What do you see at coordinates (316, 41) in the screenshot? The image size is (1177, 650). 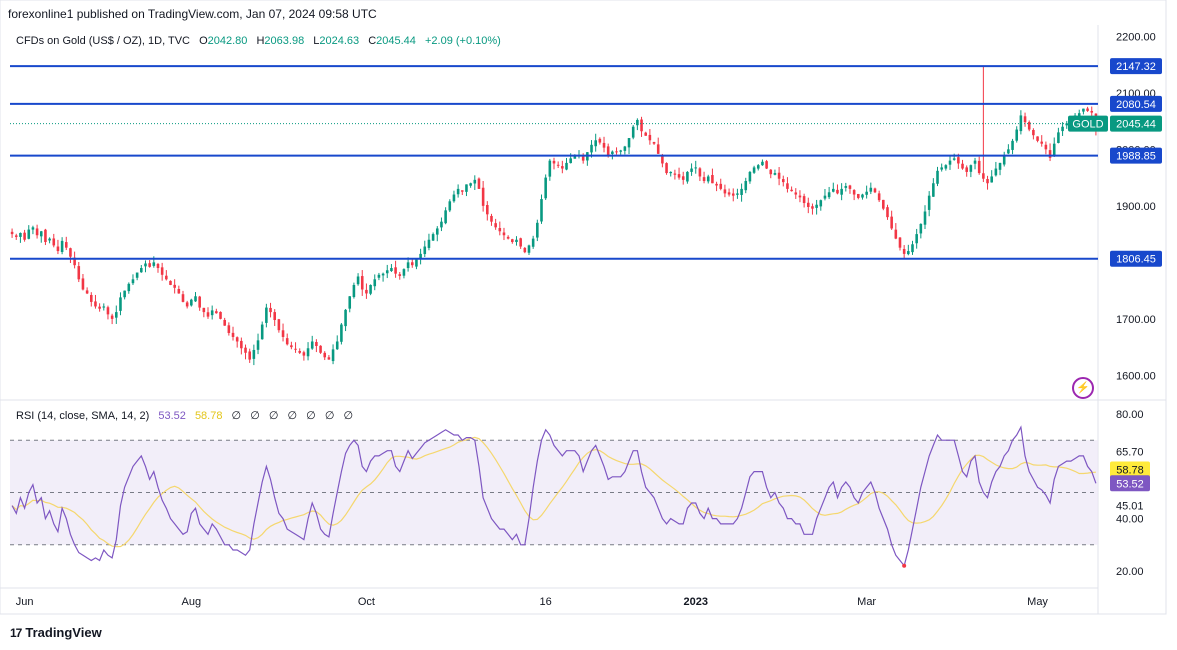 I see `low-label: L` at bounding box center [316, 41].